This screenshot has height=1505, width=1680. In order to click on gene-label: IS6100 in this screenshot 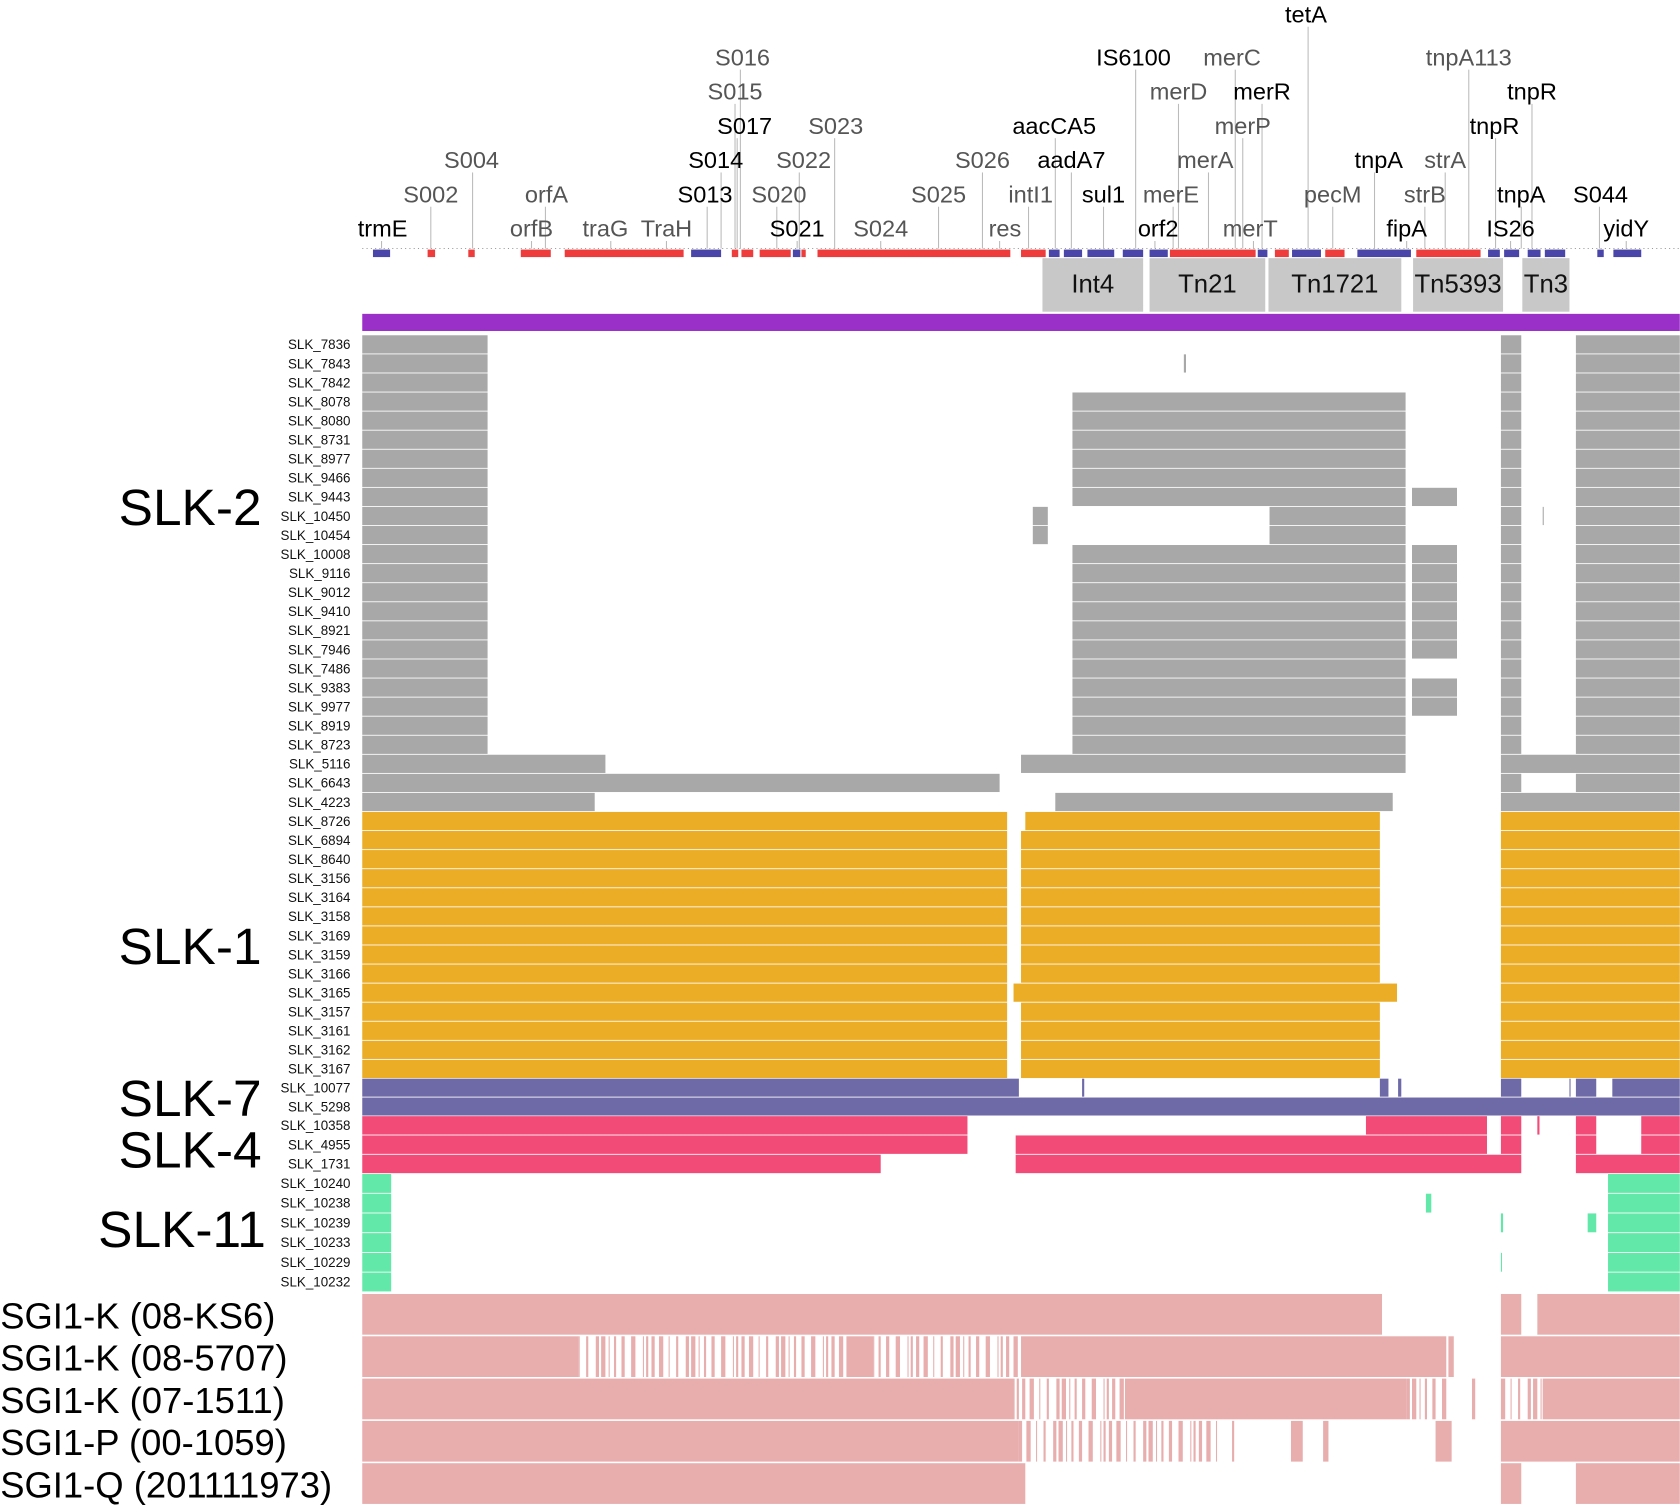, I will do `click(1133, 57)`.